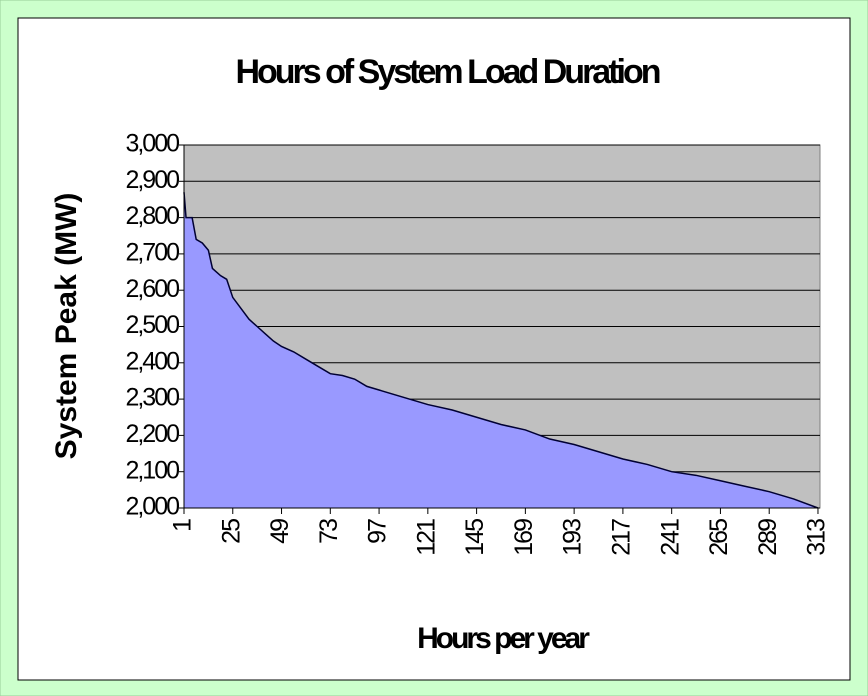  Describe the element at coordinates (670, 537) in the screenshot. I see `x-tick-label: 241` at that location.